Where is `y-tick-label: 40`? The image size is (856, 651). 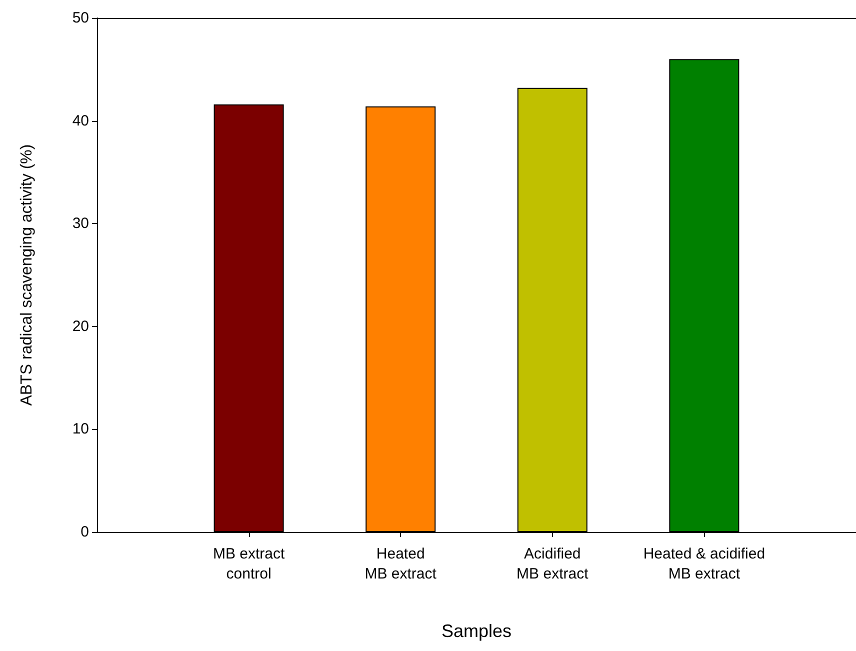
y-tick-label: 40 is located at coordinates (80, 121).